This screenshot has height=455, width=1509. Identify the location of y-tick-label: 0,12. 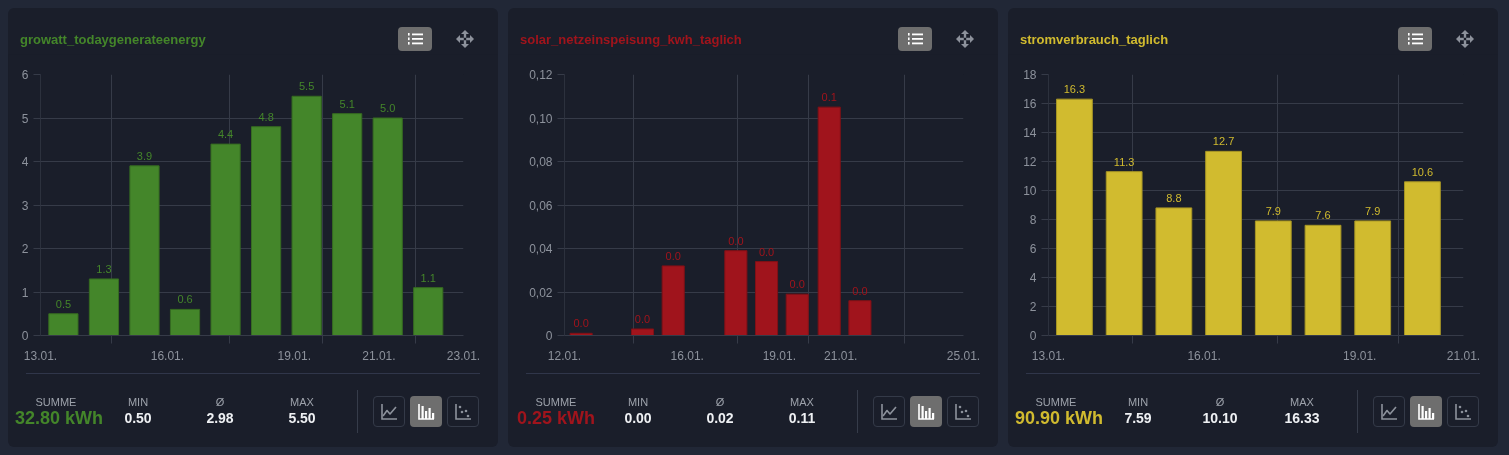
(541, 75).